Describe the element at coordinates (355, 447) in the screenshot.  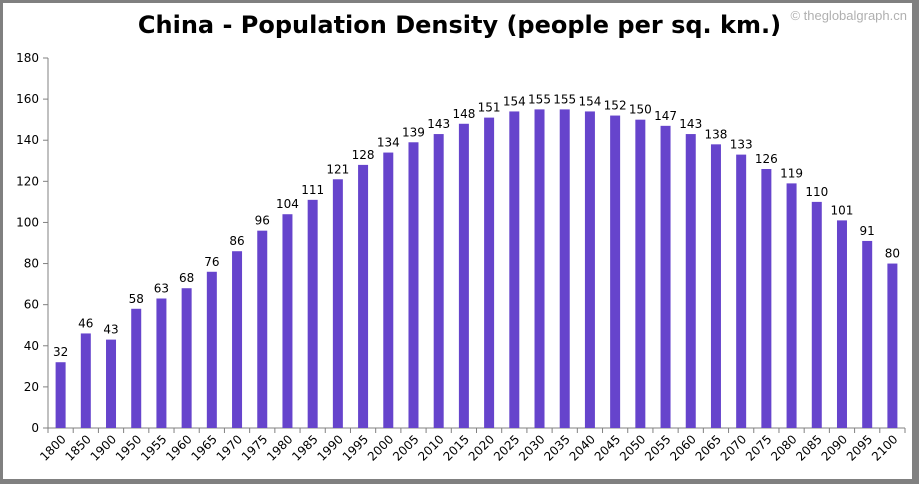
I see `x-tick-label: 1995` at that location.